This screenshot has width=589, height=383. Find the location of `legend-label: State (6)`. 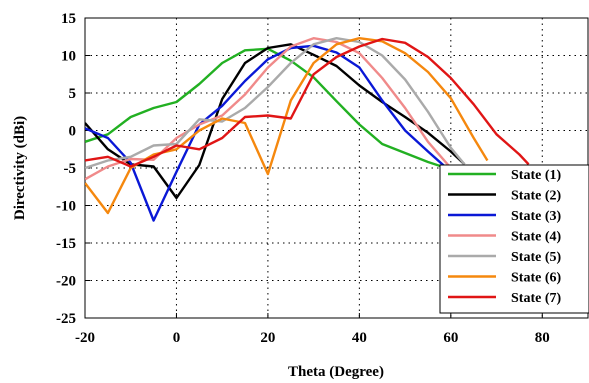

legend-label: State (6) is located at coordinates (536, 278).